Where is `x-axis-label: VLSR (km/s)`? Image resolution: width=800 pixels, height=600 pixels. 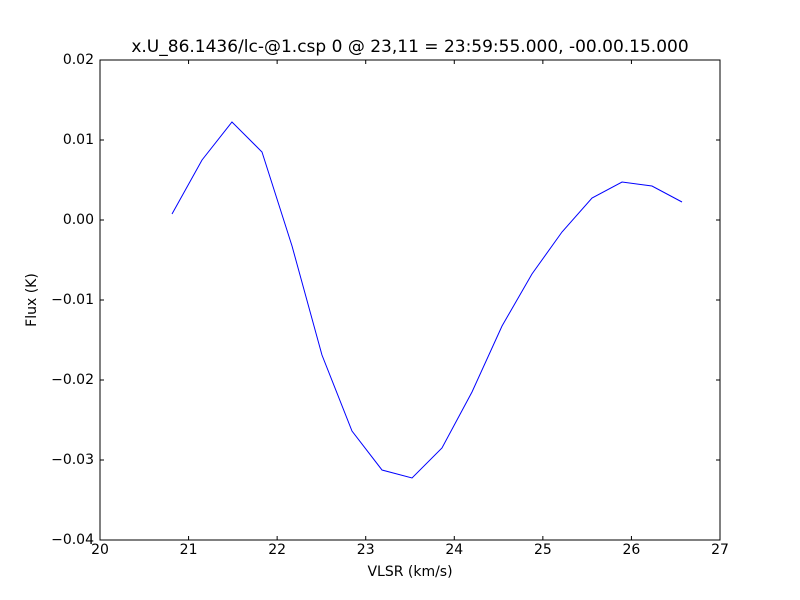
x-axis-label: VLSR (km/s) is located at coordinates (409, 572).